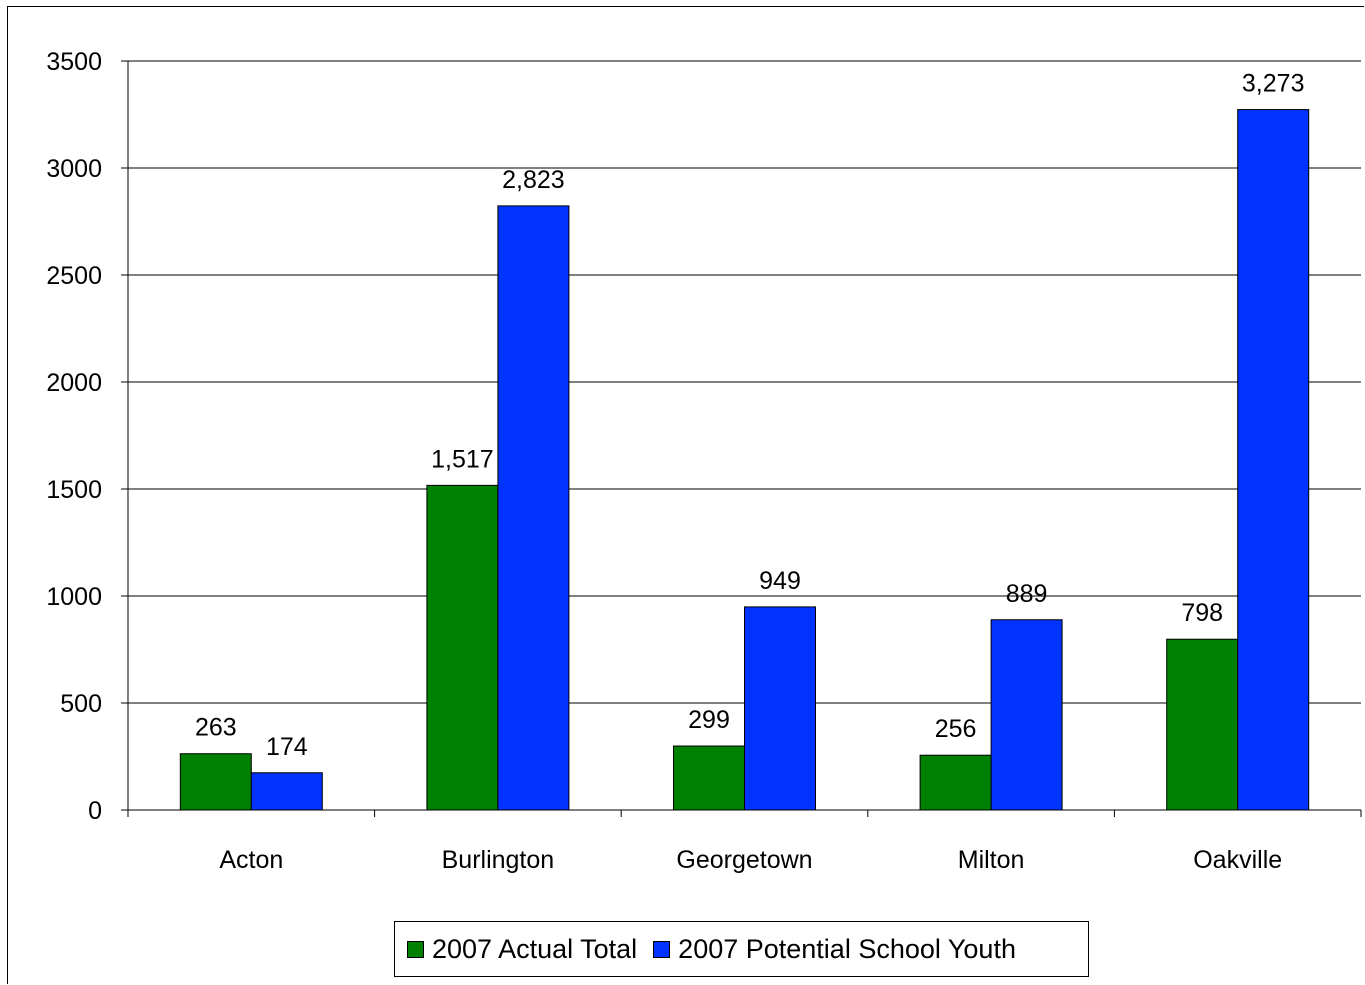 The height and width of the screenshot is (985, 1365). What do you see at coordinates (533, 180) in the screenshot?
I see `data-label: 2,823` at bounding box center [533, 180].